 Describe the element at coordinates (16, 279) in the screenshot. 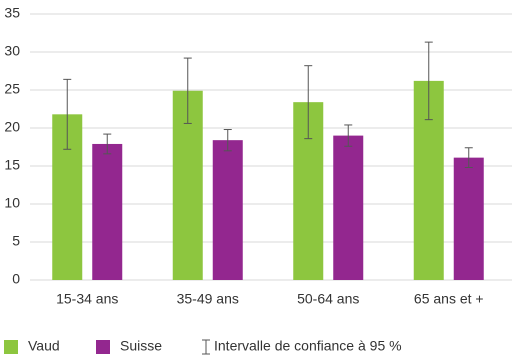

I see `y-tick-label: 0` at that location.